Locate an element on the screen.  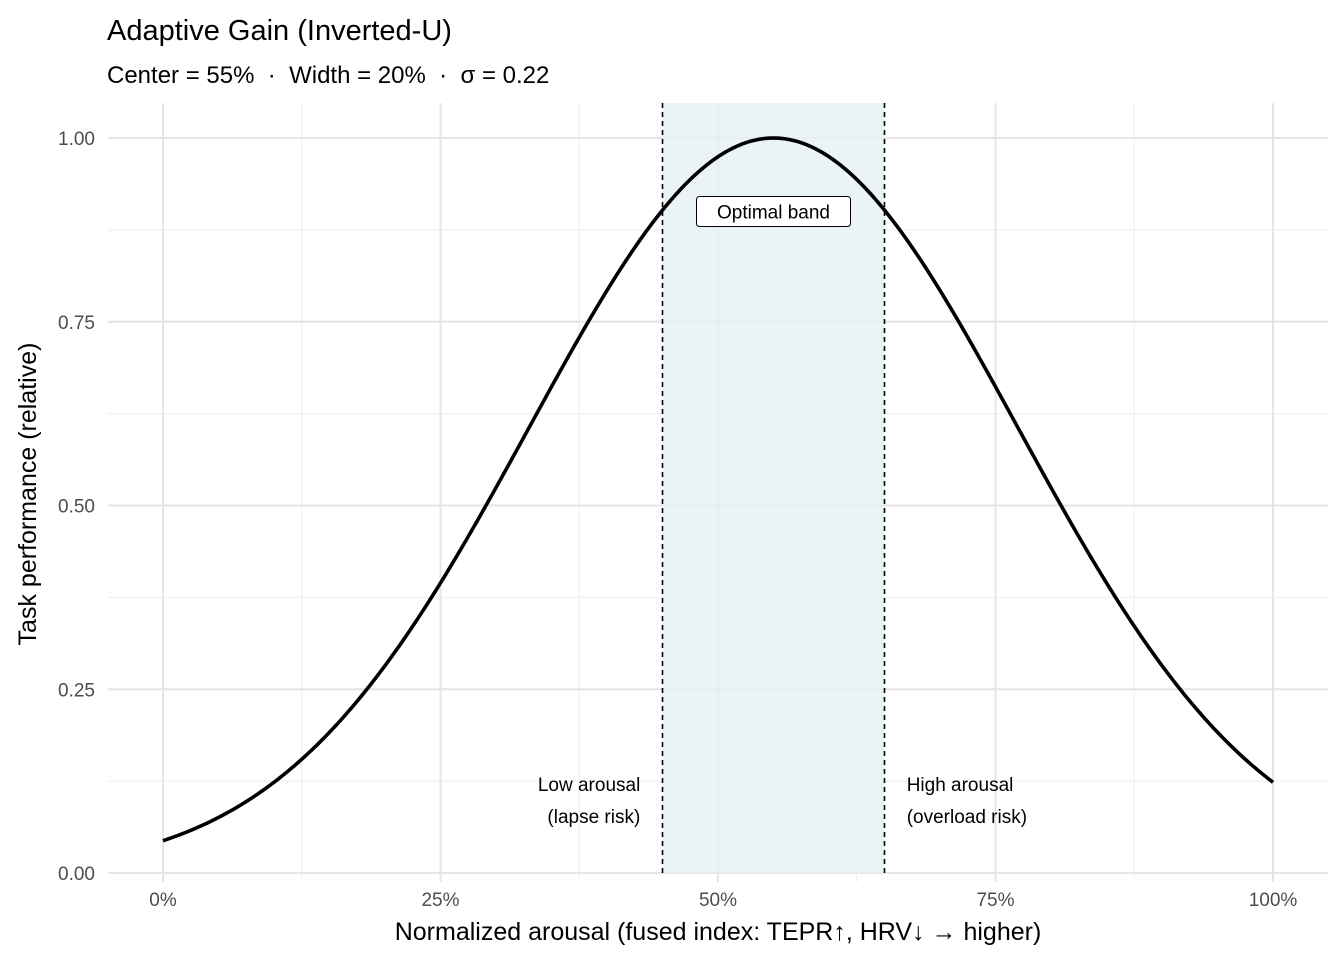
y-tick-labels: 0.00 0.25 0.50 0.75 1.00 is located at coordinates (76, 507).